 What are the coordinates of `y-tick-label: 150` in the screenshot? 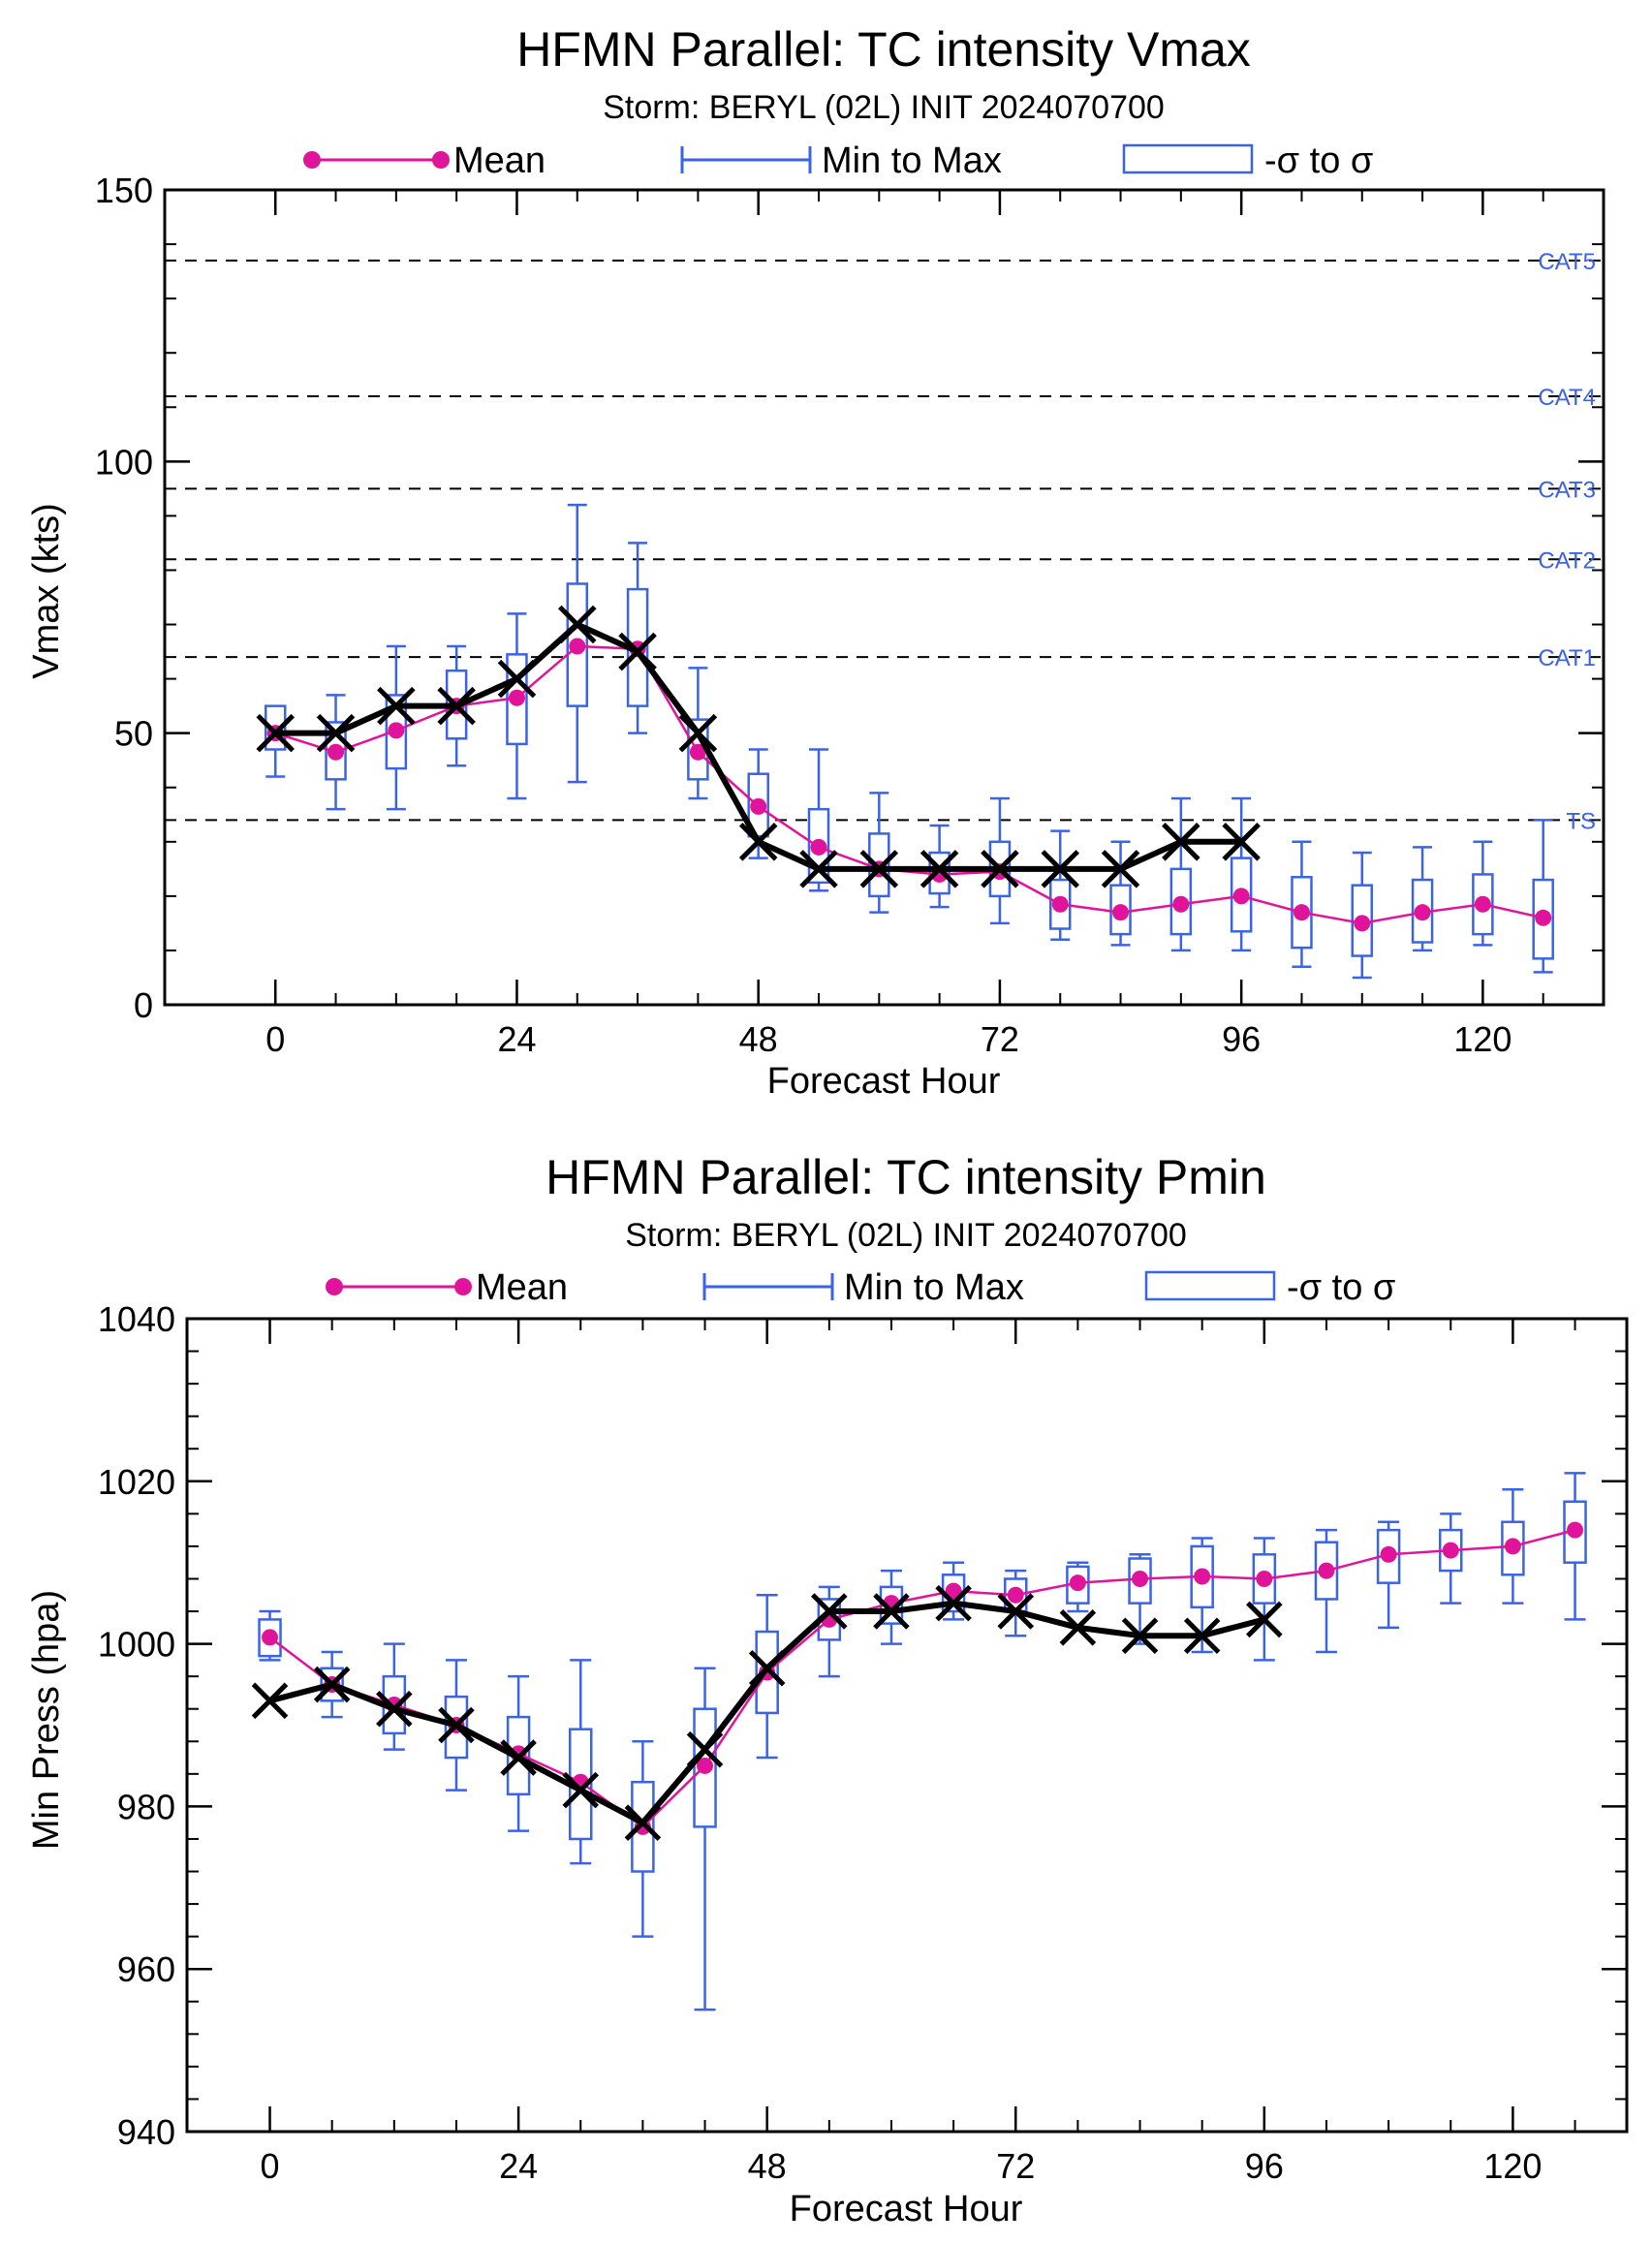 It's located at (124, 190).